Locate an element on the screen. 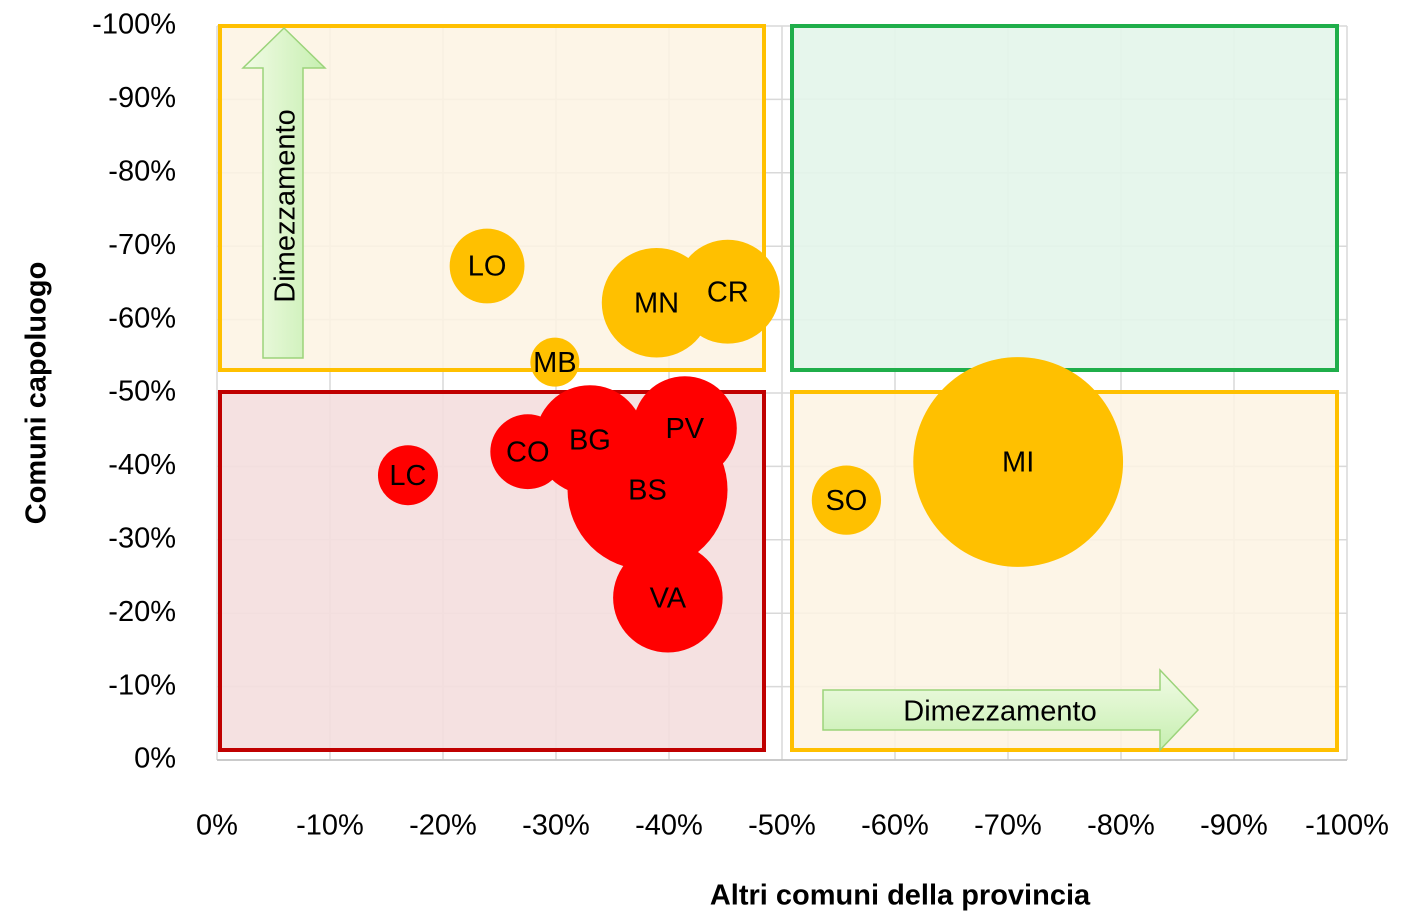  x-tick-label: -60% is located at coordinates (895, 826).